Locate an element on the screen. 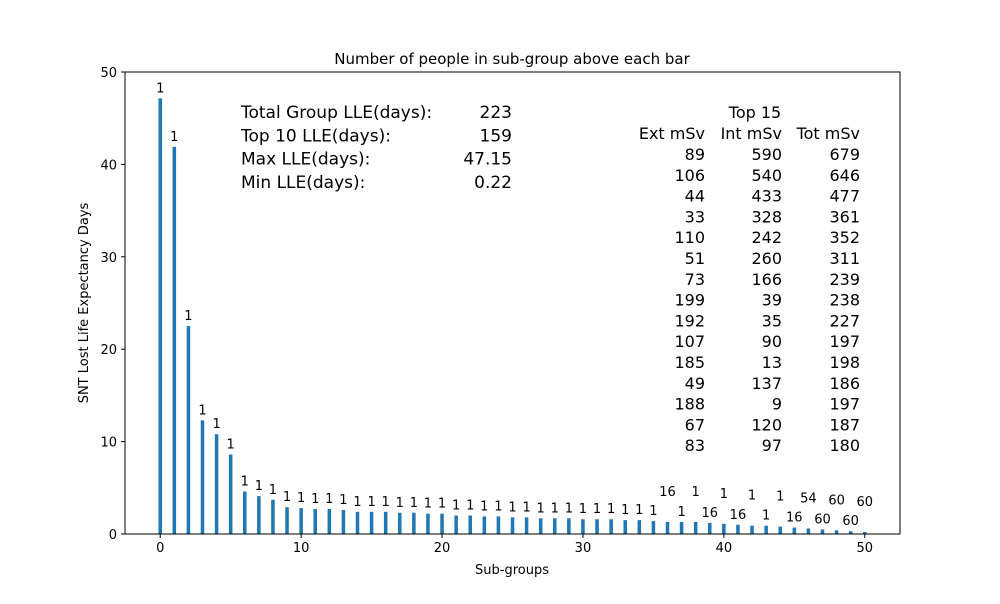 The height and width of the screenshot is (604, 1000). y-tick-label: 30 is located at coordinates (108, 258).